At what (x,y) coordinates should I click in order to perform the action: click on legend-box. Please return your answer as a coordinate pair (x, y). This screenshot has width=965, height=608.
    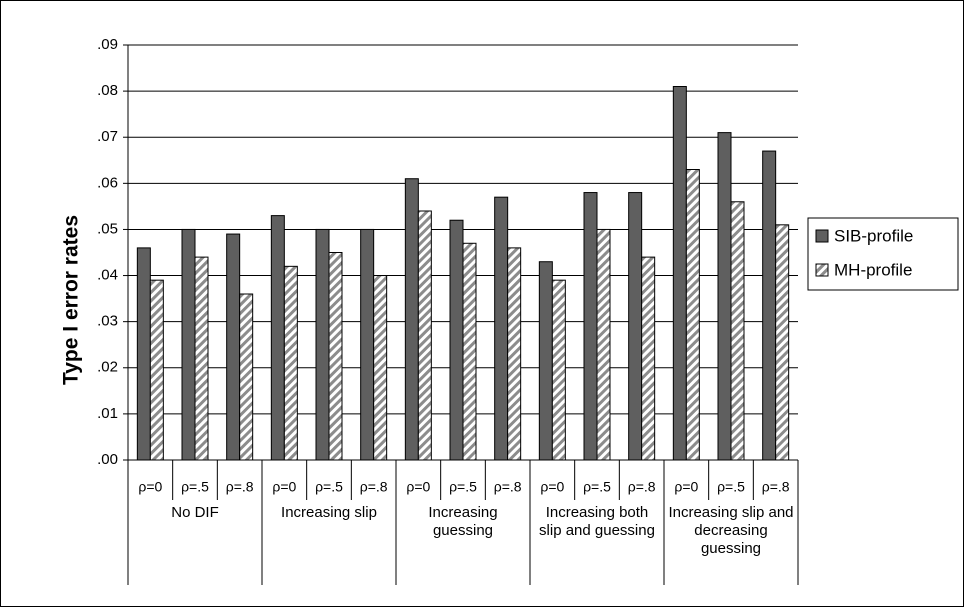
    Looking at the image, I should click on (883, 254).